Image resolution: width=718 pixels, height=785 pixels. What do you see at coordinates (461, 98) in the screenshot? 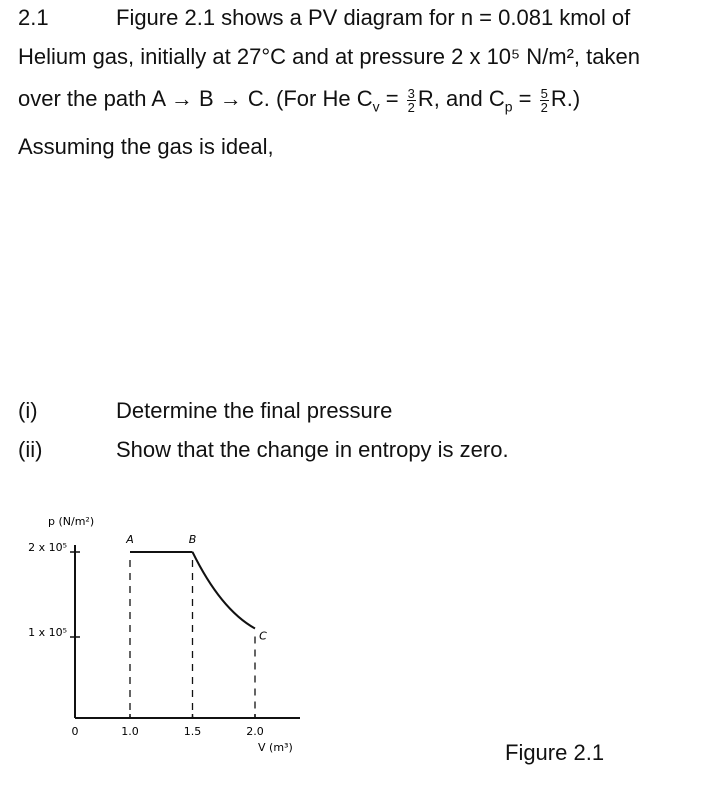
I see `text: R, and C` at bounding box center [461, 98].